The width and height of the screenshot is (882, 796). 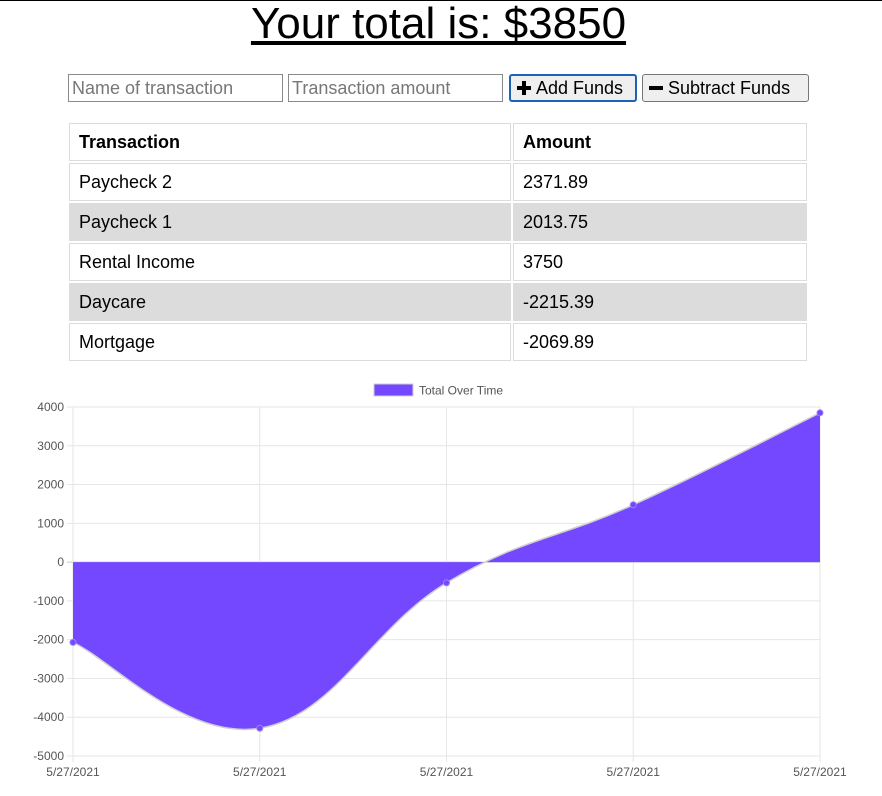 I want to click on transaction-amount-cell: -2069.89, so click(x=660, y=342).